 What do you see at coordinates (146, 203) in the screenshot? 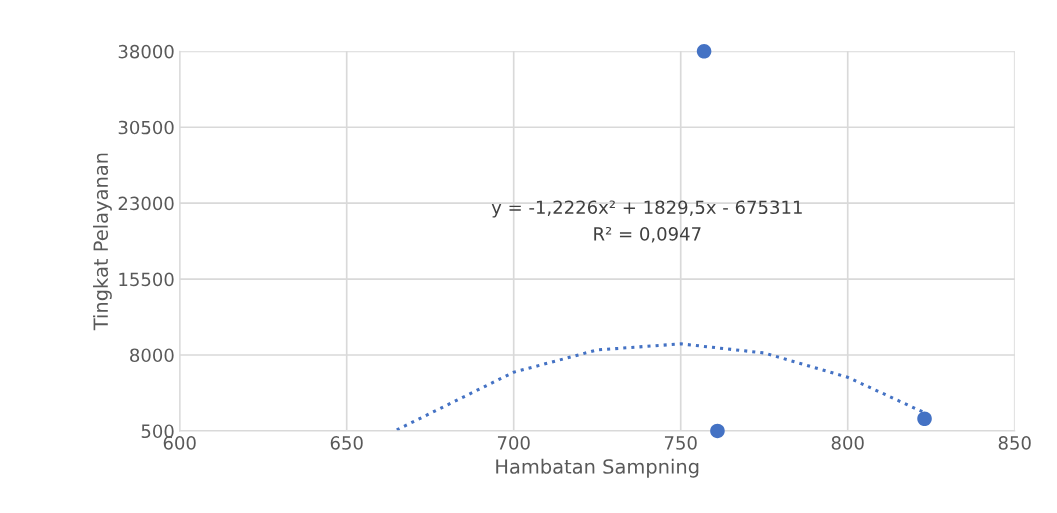
I see `y-tick-label: 23000` at bounding box center [146, 203].